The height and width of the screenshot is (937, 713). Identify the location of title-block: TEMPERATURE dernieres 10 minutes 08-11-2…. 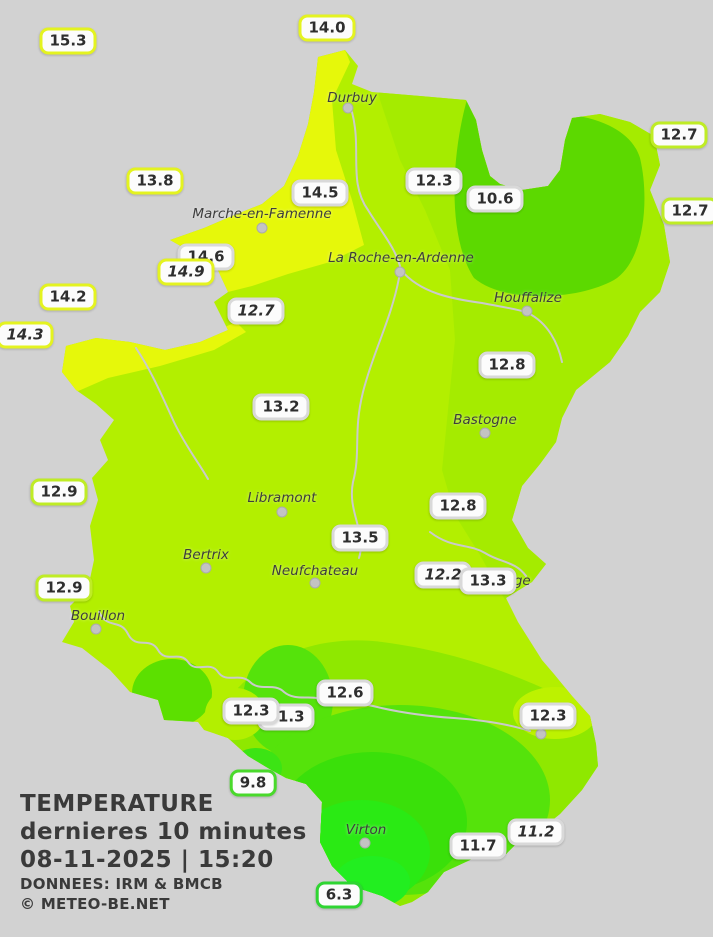
(163, 852).